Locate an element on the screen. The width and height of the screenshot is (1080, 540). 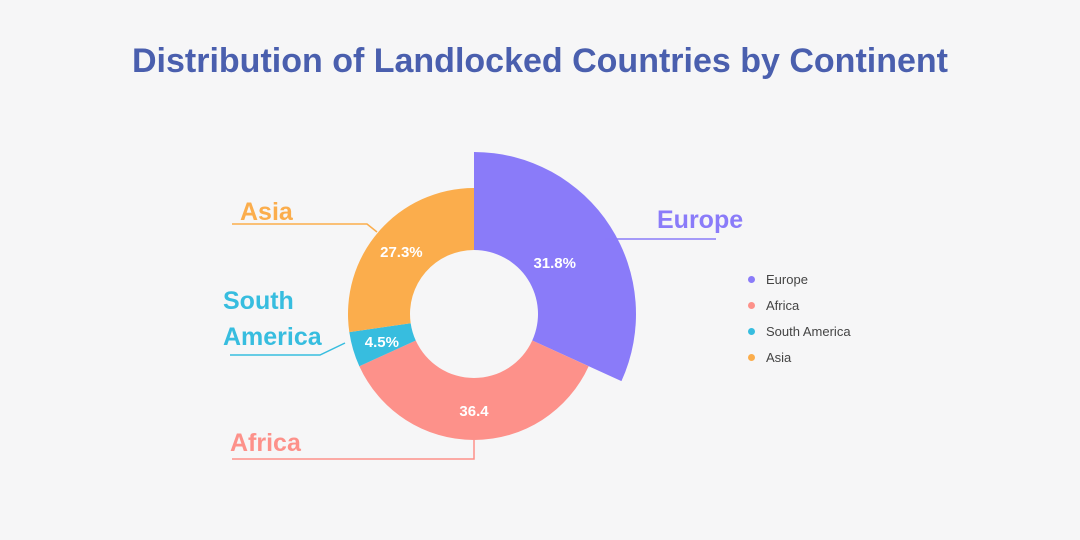
callout-label: America is located at coordinates (273, 337).